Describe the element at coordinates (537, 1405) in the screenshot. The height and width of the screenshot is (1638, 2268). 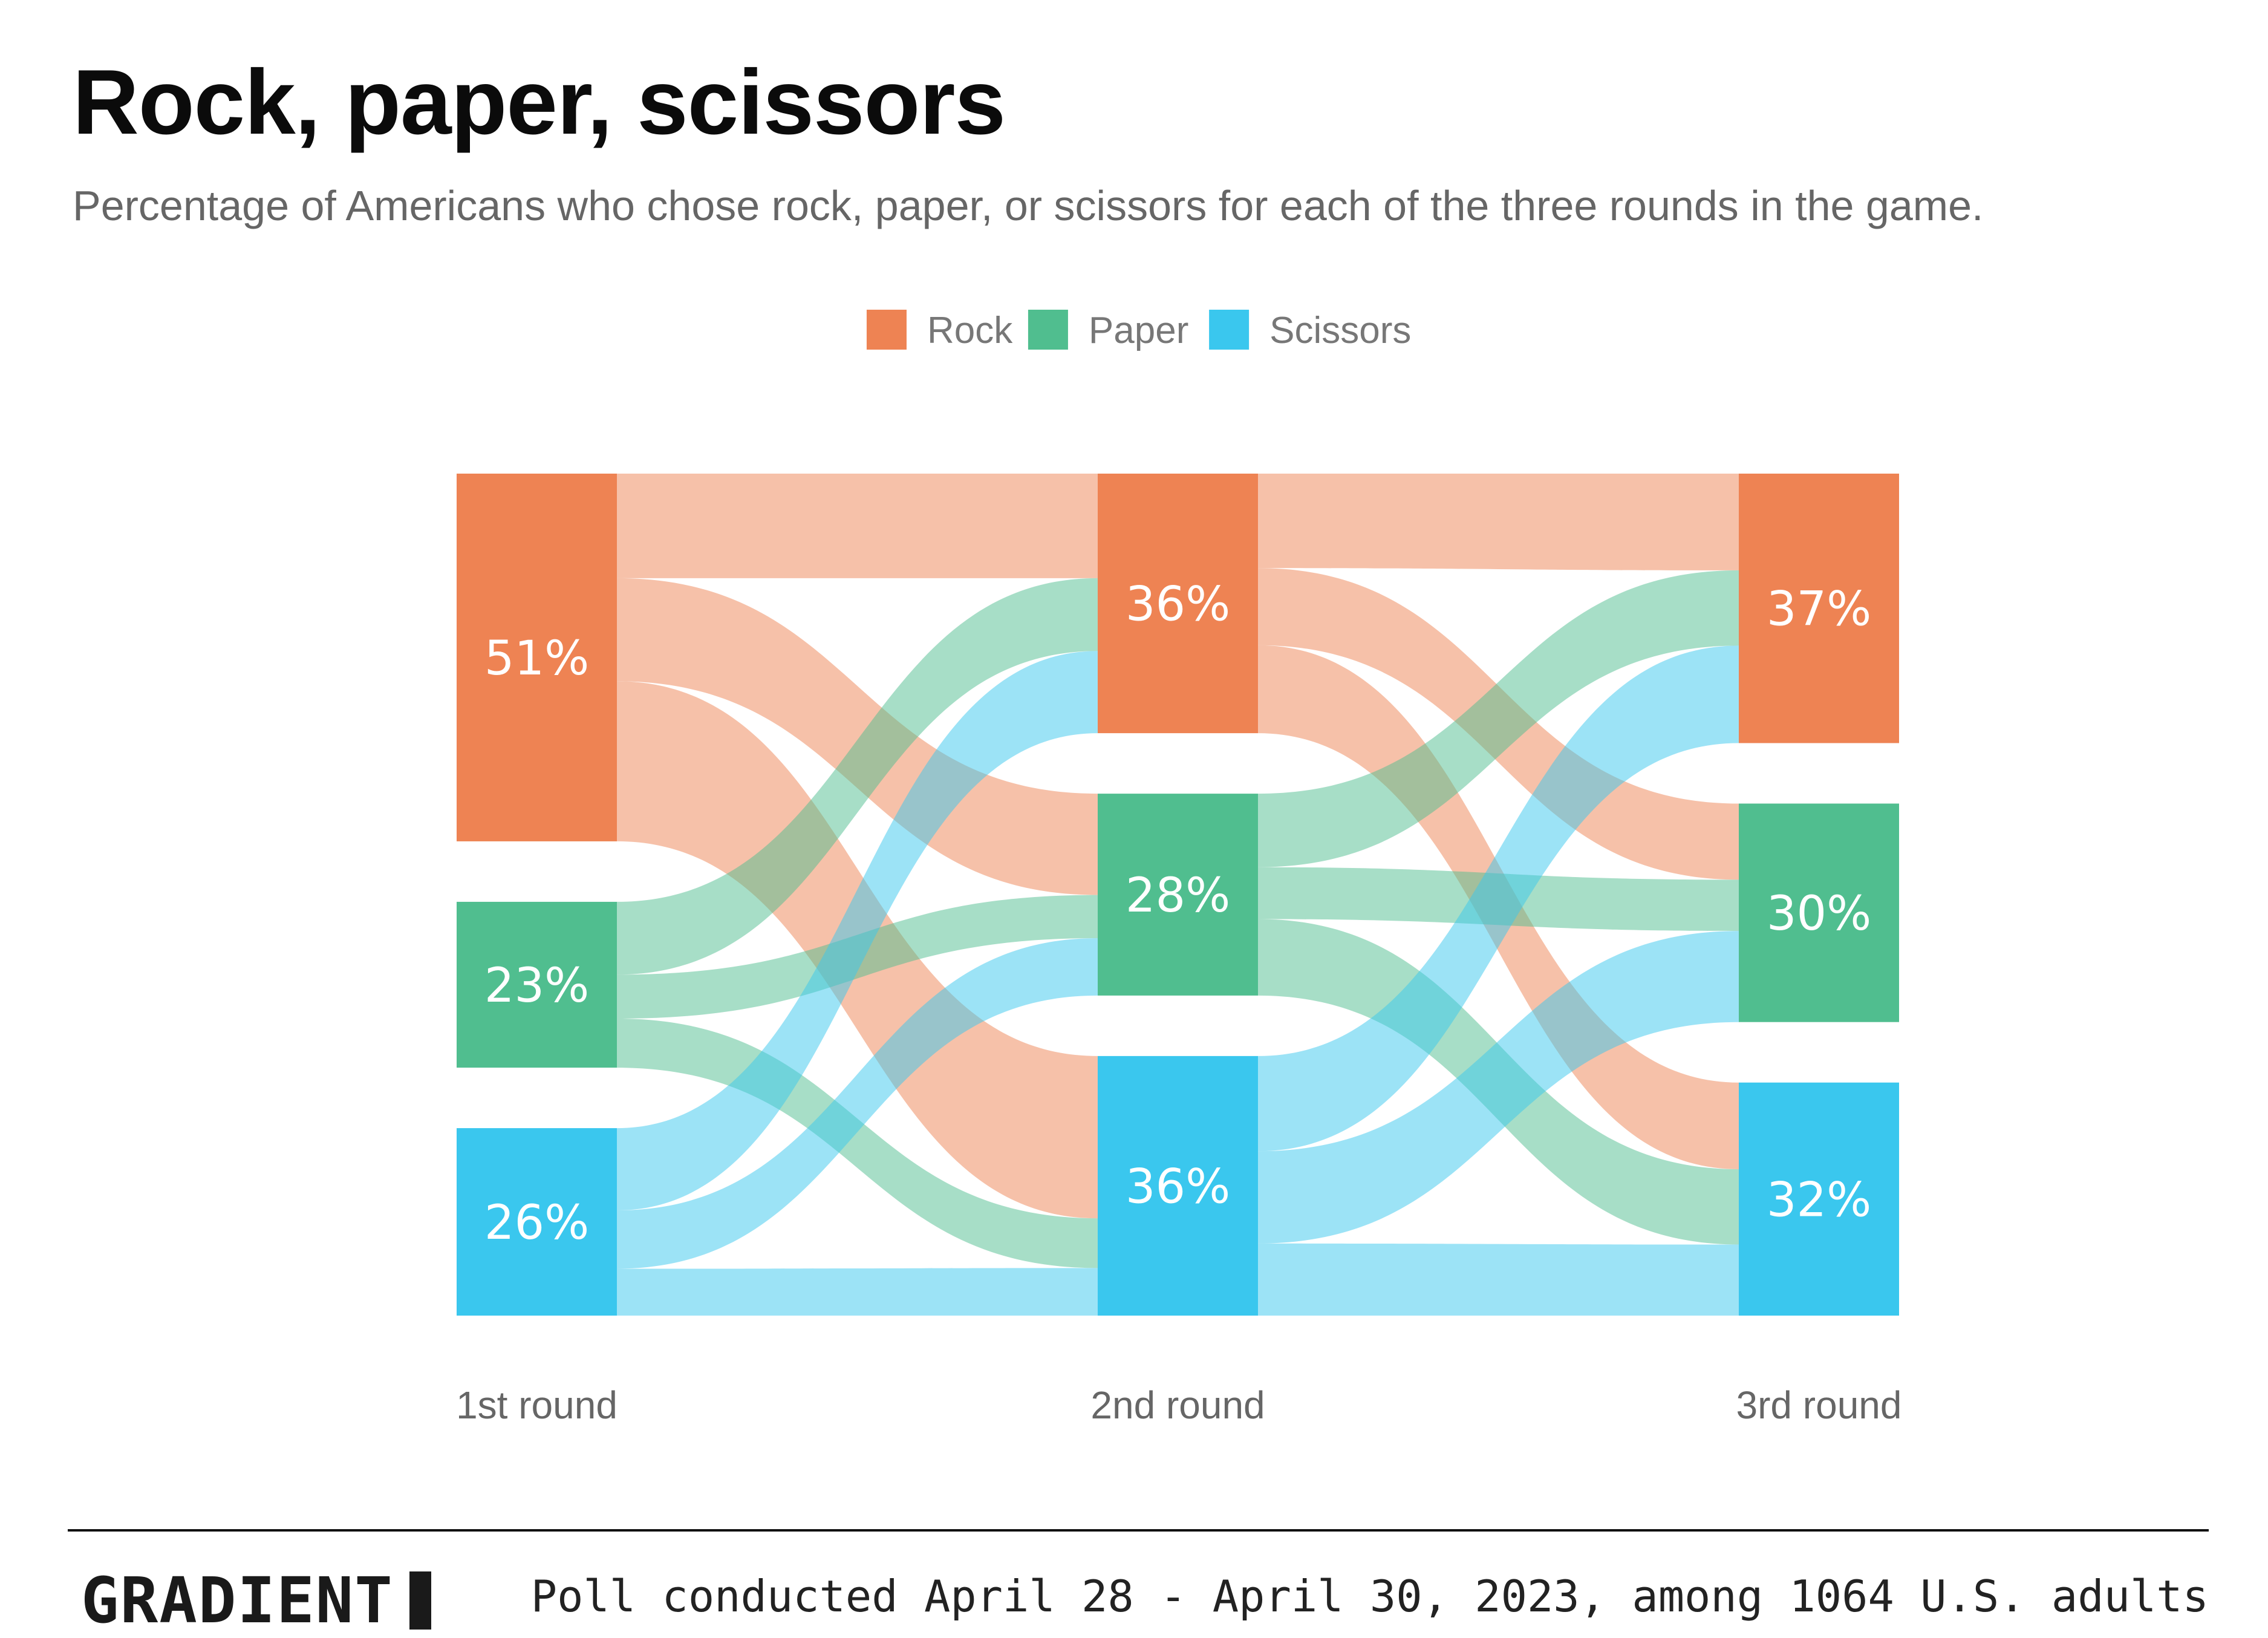
I see `round-label-1: 1st round` at that location.